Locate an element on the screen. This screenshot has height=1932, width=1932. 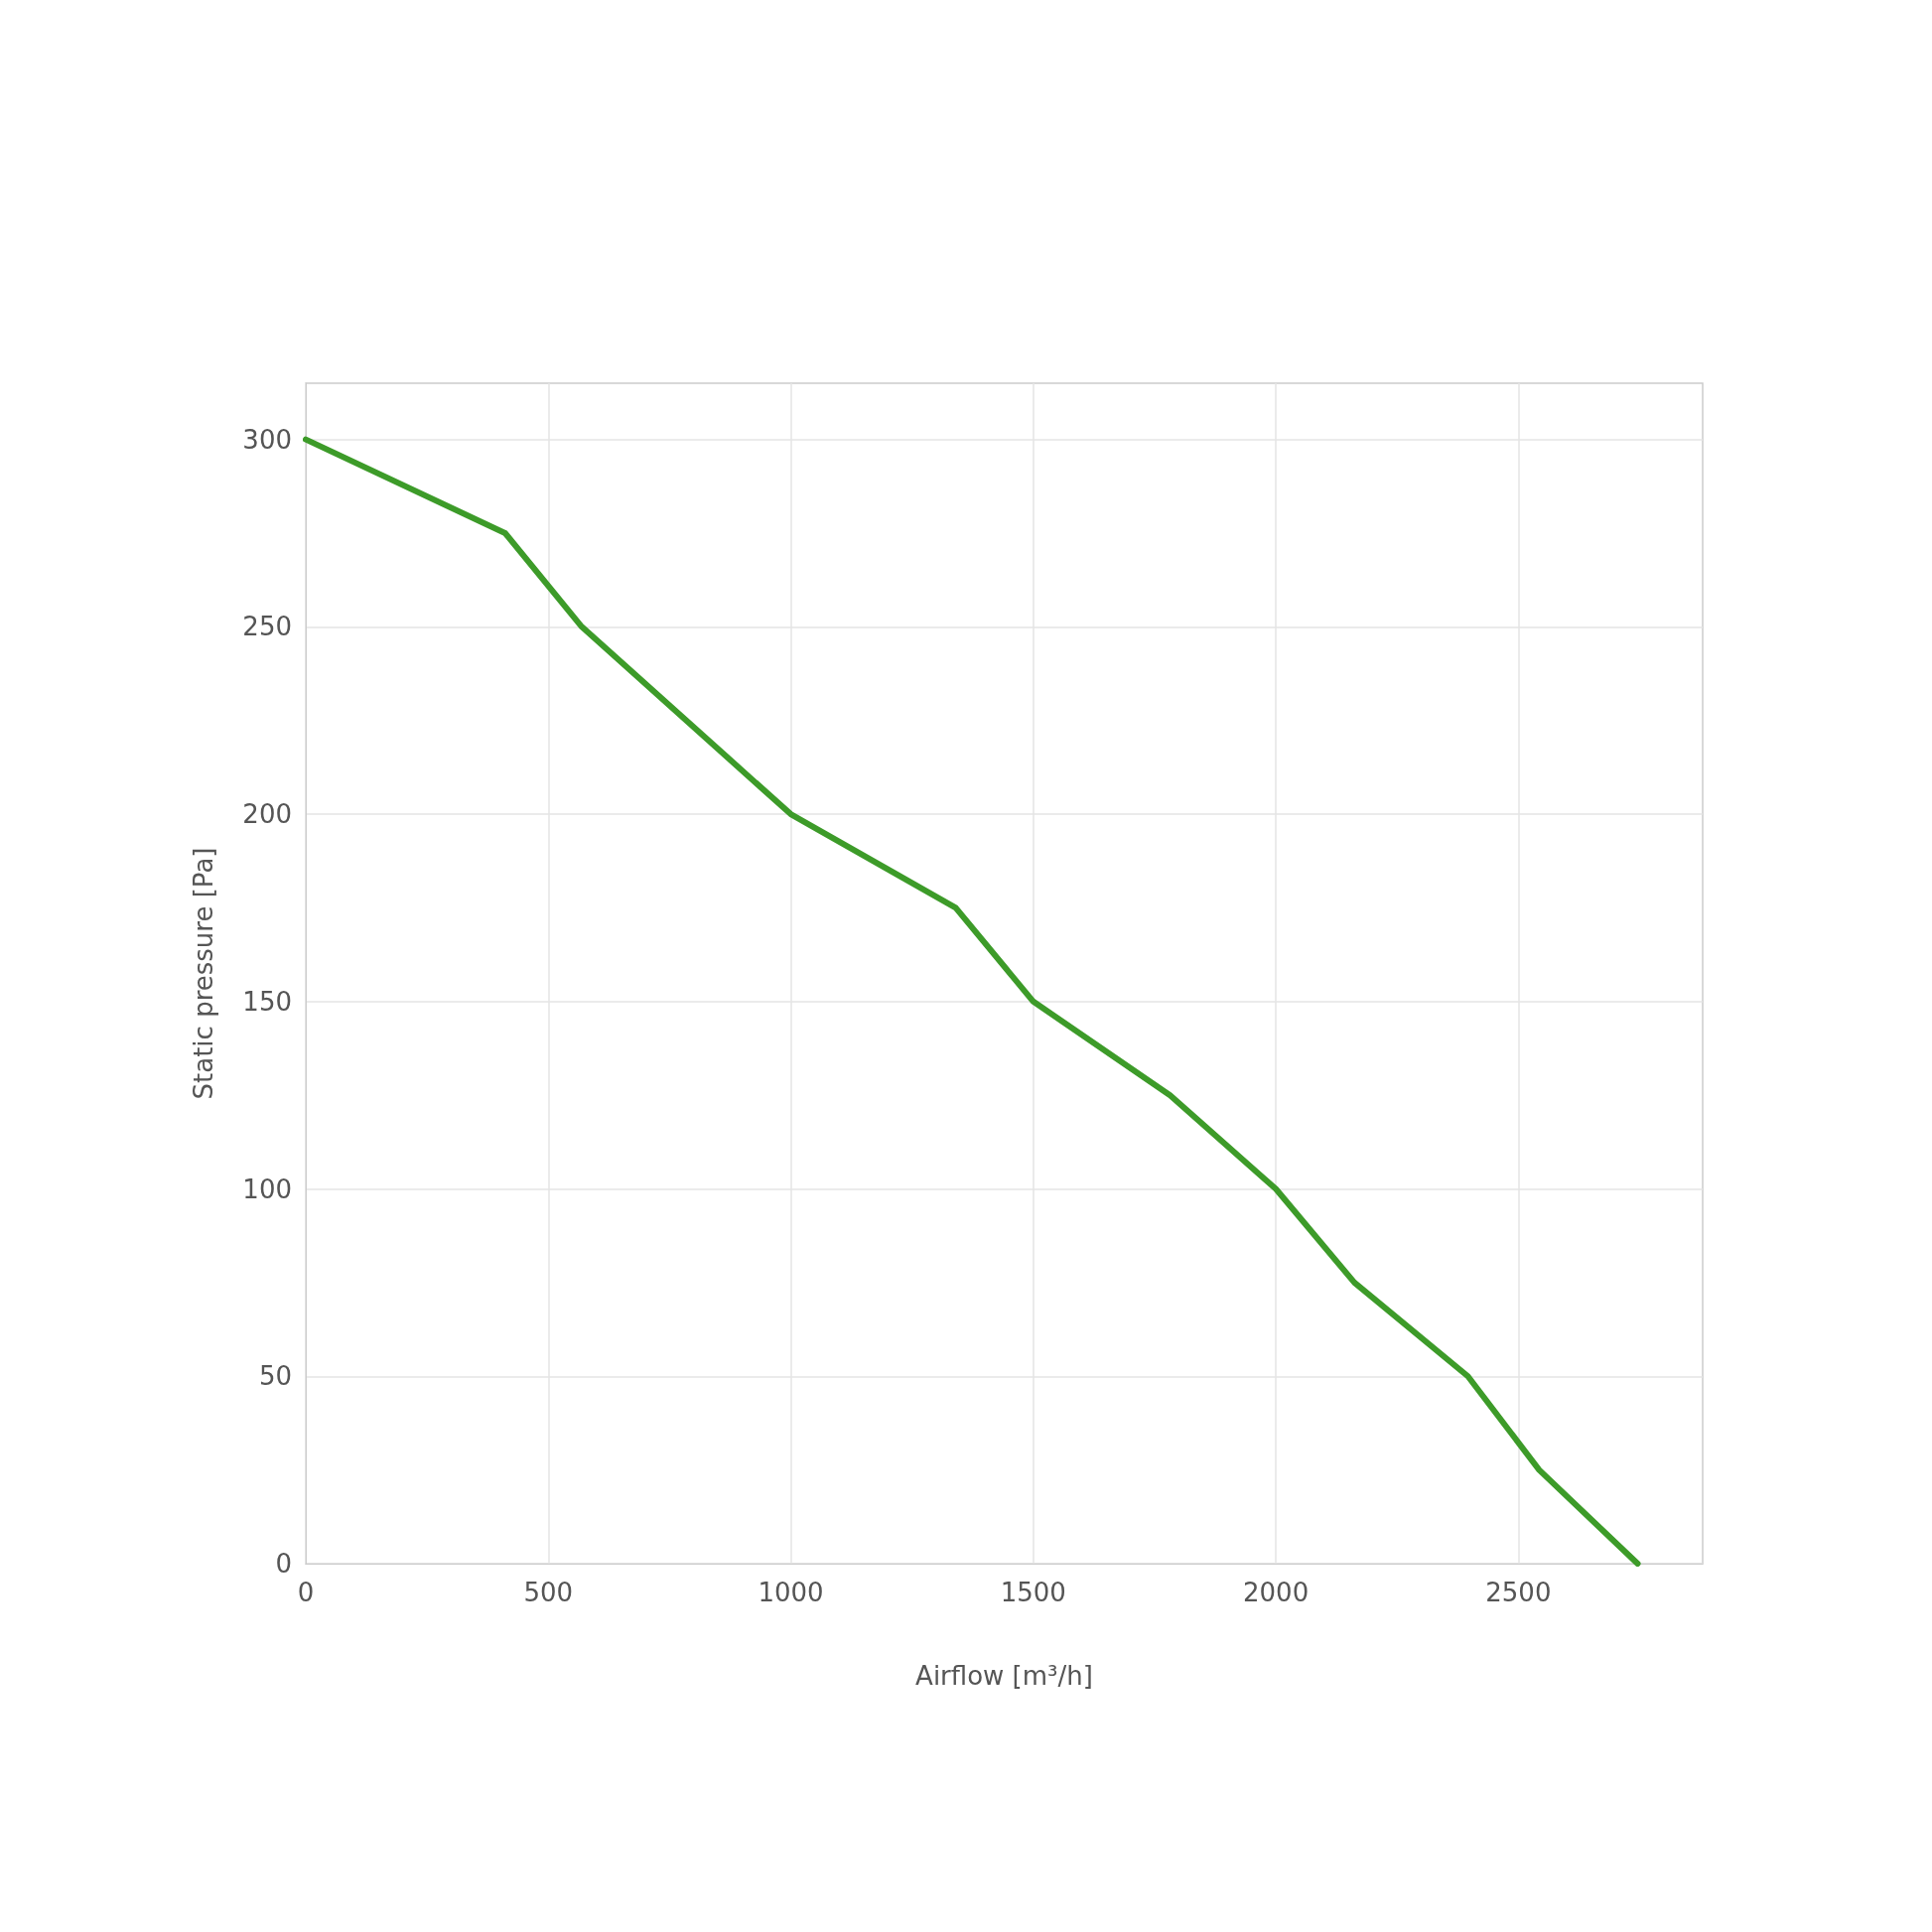
y-tick-label: 0 is located at coordinates (283, 1564).